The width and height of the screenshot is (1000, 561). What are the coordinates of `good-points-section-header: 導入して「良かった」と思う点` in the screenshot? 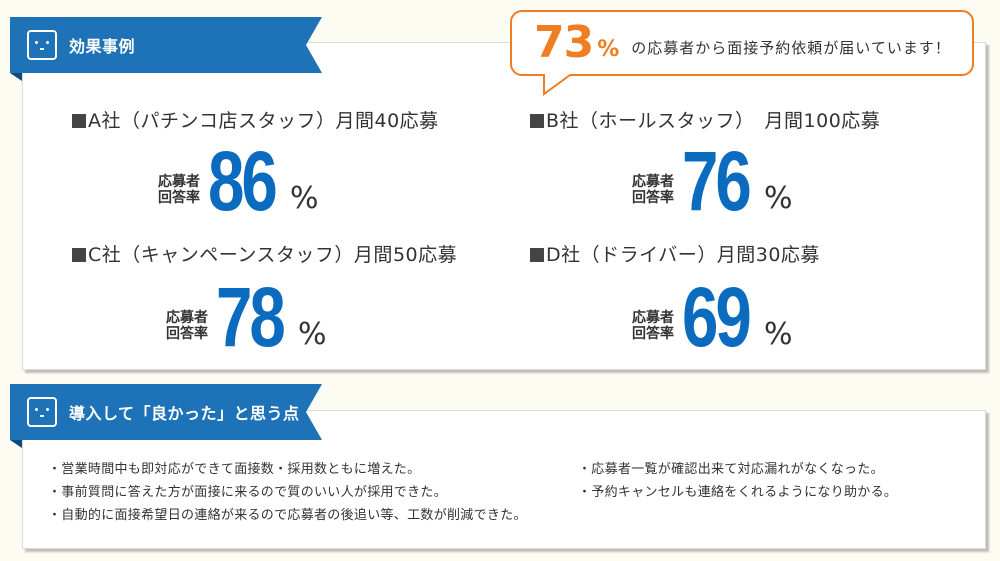 It's located at (166, 412).